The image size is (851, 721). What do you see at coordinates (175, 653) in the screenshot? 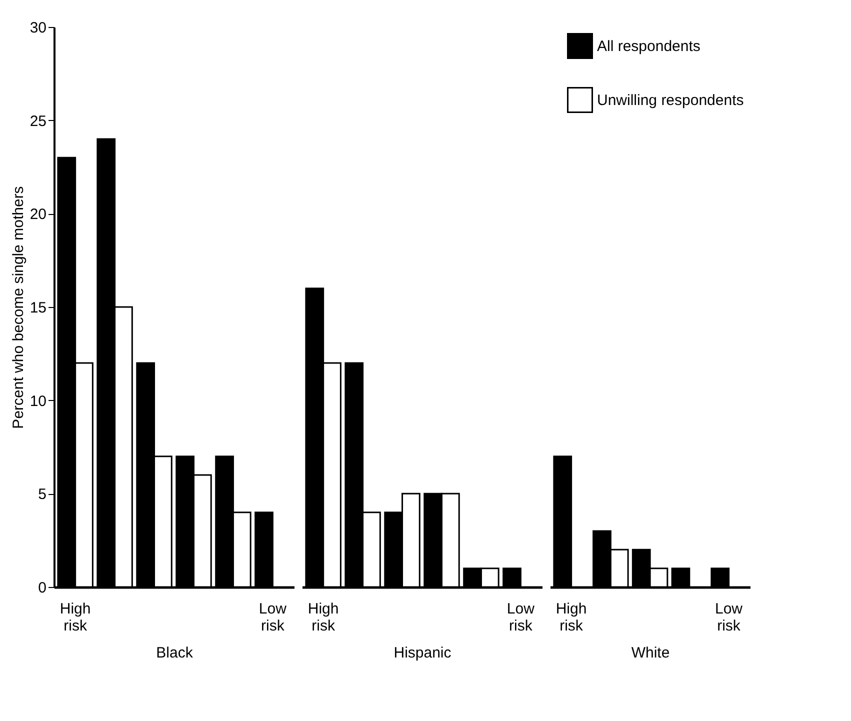
I see `x-axis-title: Black` at bounding box center [175, 653].